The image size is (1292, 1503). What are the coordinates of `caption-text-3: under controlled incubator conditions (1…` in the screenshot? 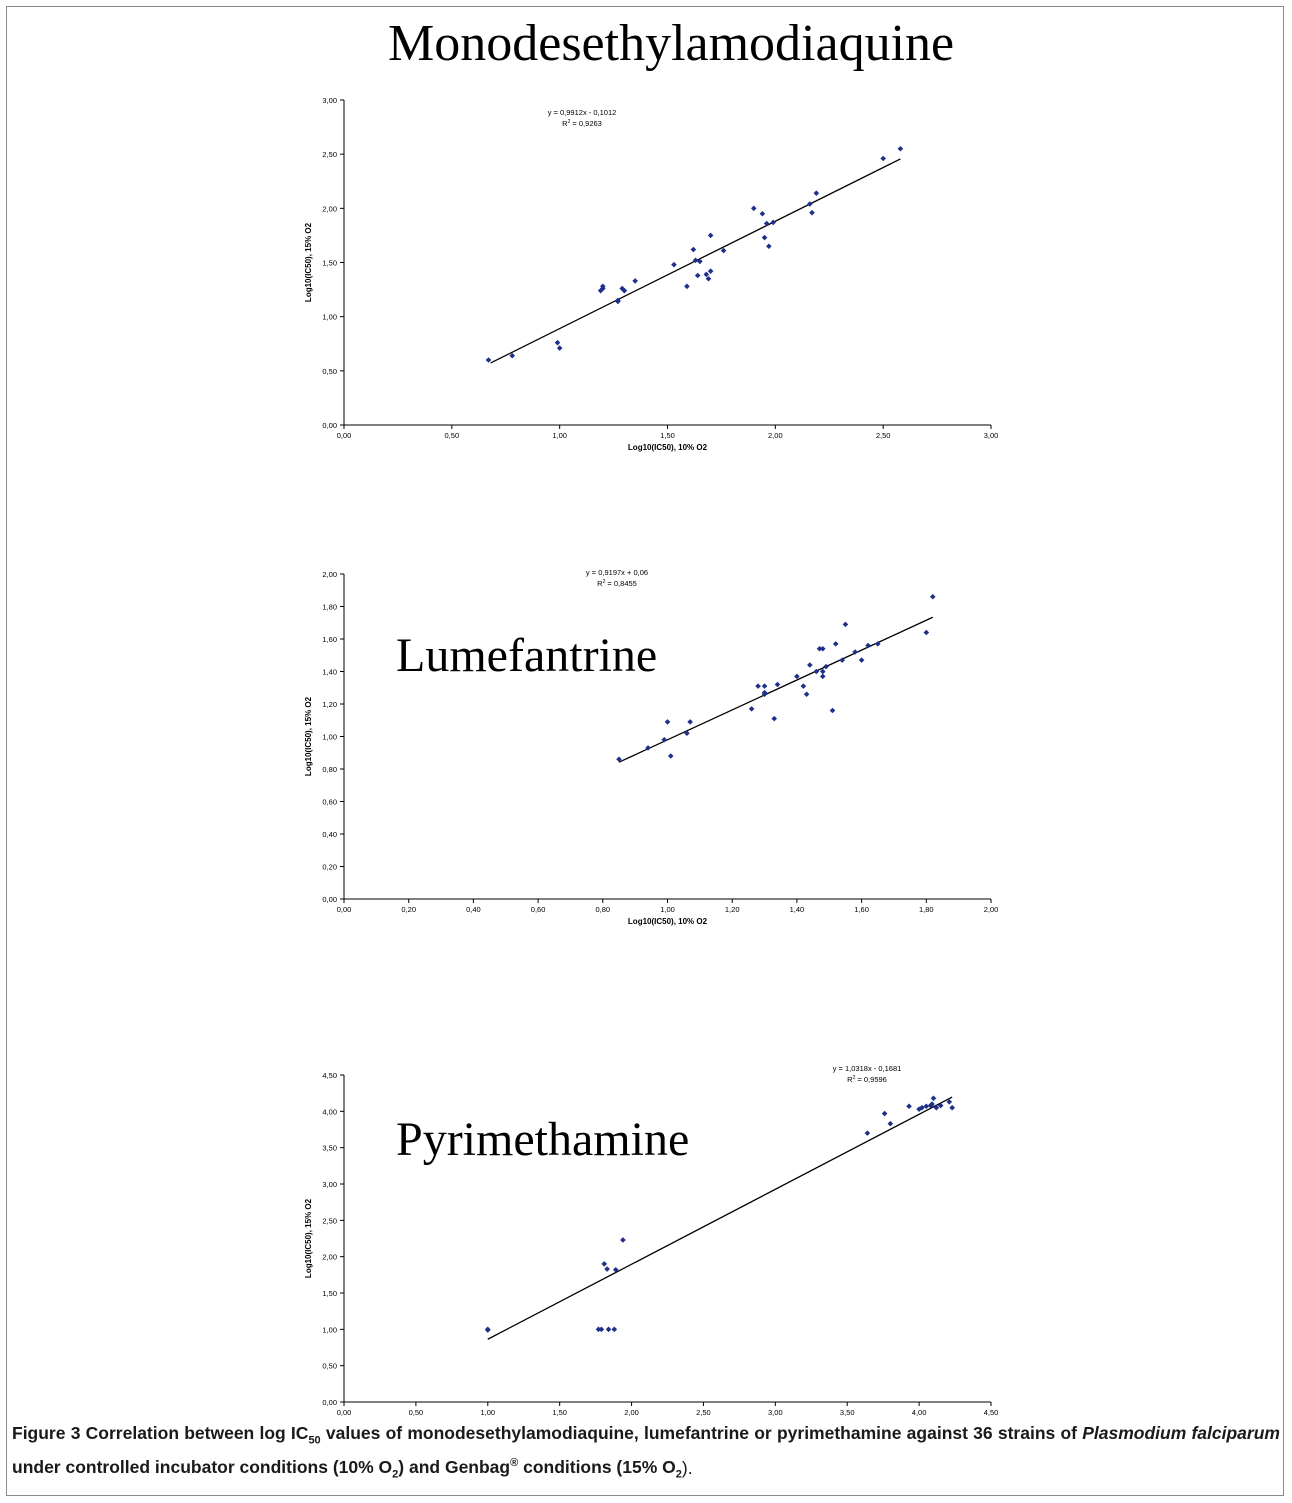 It's located at (202, 1467).